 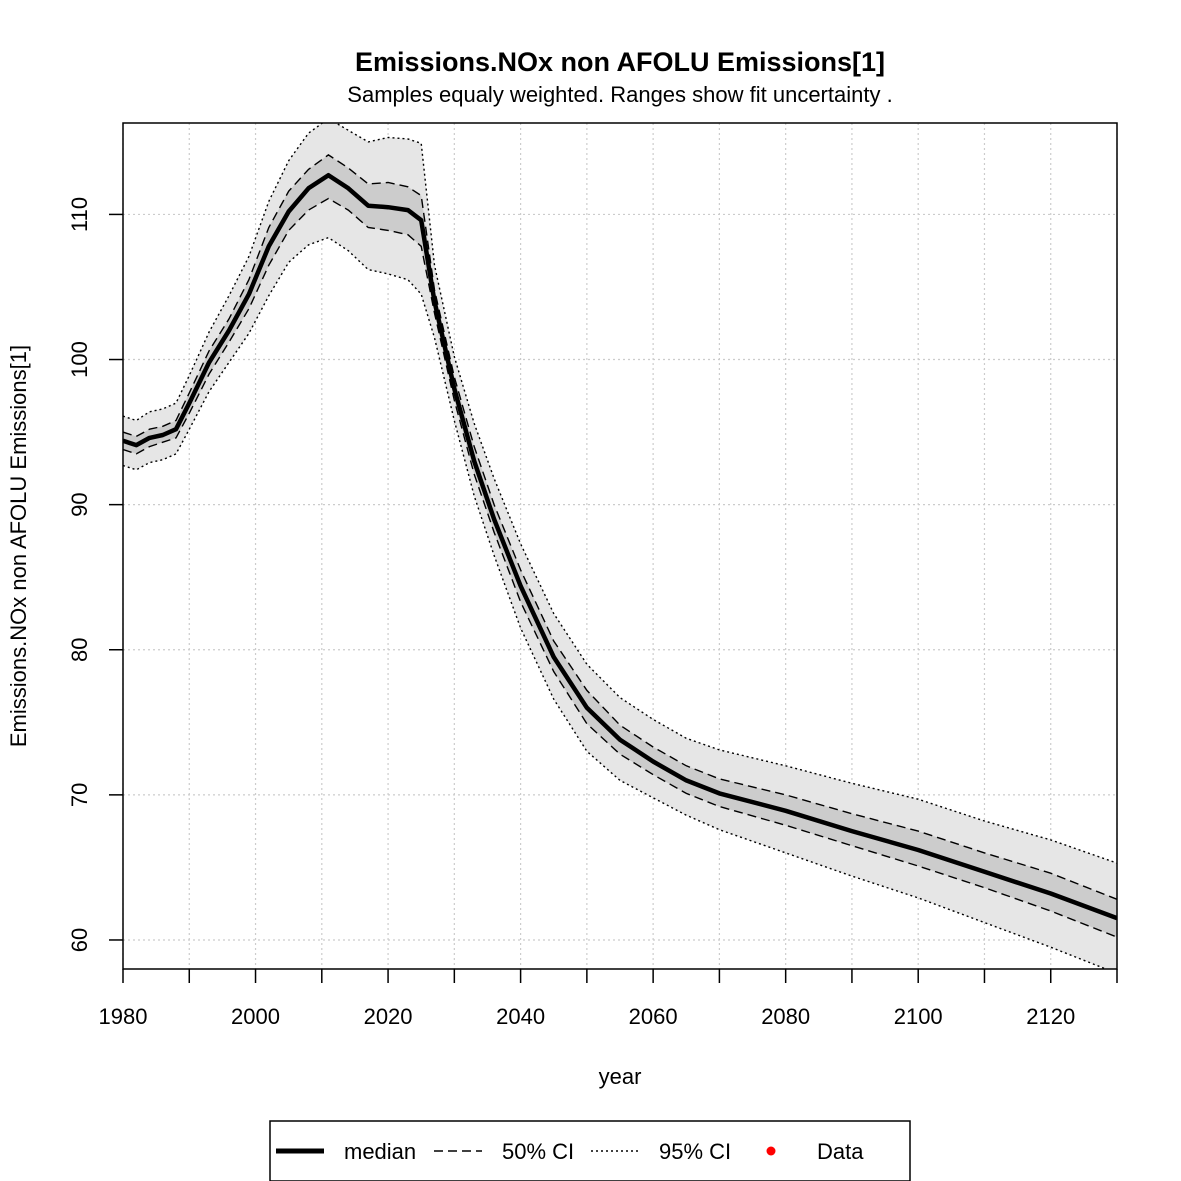 What do you see at coordinates (1050, 1016) in the screenshot?
I see `x-tick-label: 2120` at bounding box center [1050, 1016].